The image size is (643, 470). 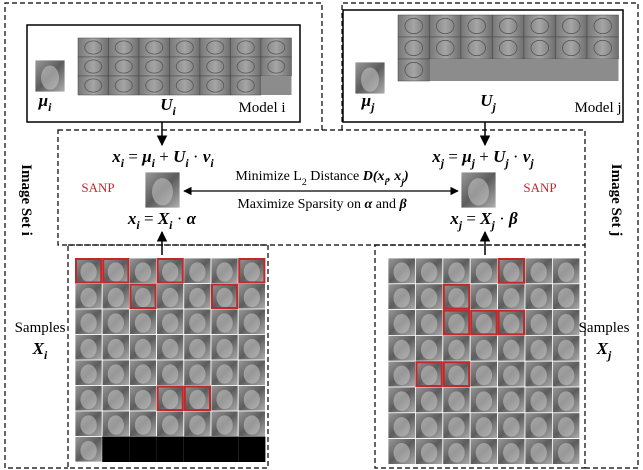 I want to click on text-part: Maximize Sparsity on, so click(x=300, y=204).